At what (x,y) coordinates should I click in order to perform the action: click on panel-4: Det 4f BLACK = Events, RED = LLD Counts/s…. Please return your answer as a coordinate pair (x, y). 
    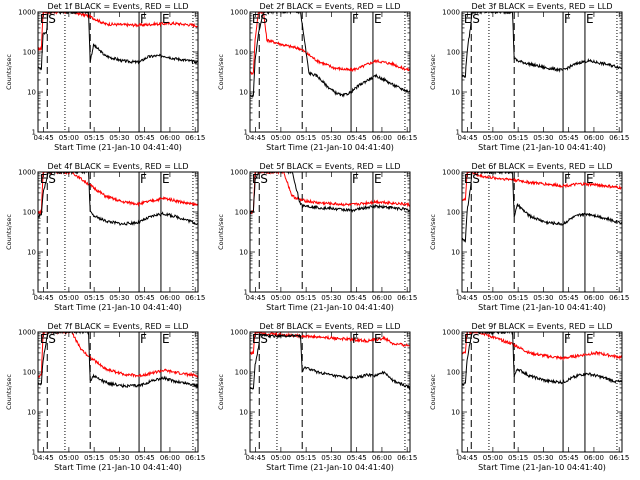
    Looking at the image, I should click on (105, 237).